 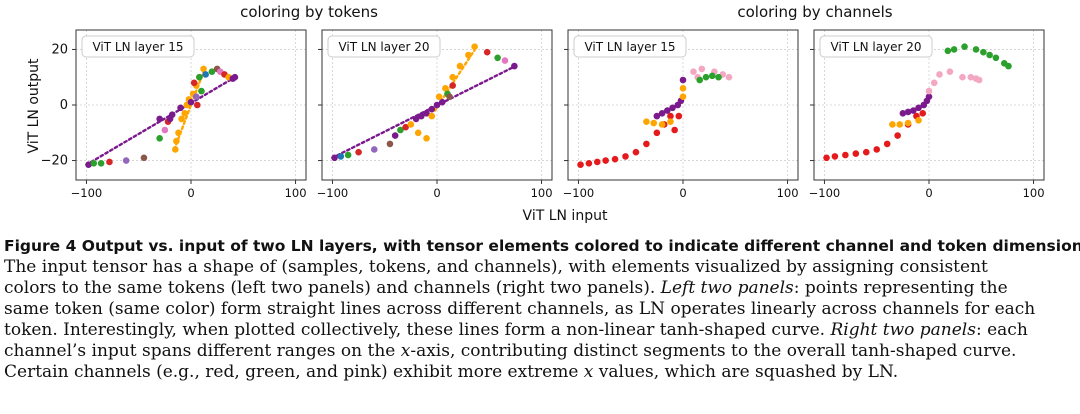 I want to click on y-tick-label: 20, so click(x=59, y=49).